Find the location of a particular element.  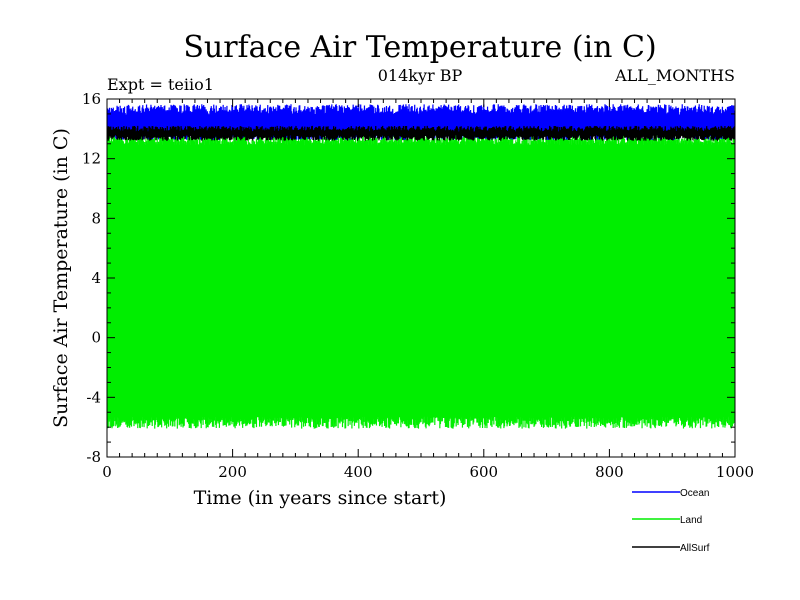

x-tick-label: 600 is located at coordinates (483, 472).